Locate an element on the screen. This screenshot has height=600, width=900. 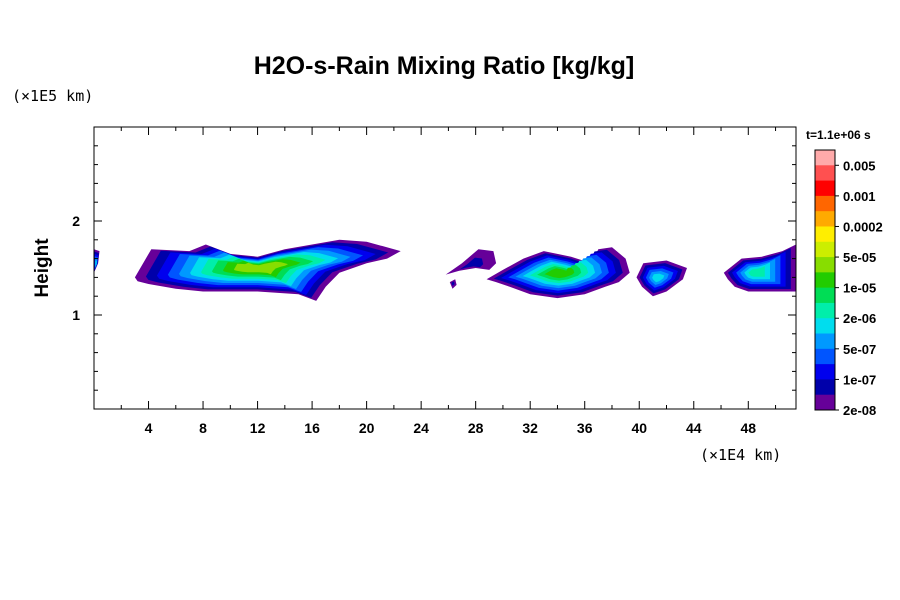
x-tick-label: 40 is located at coordinates (639, 428).